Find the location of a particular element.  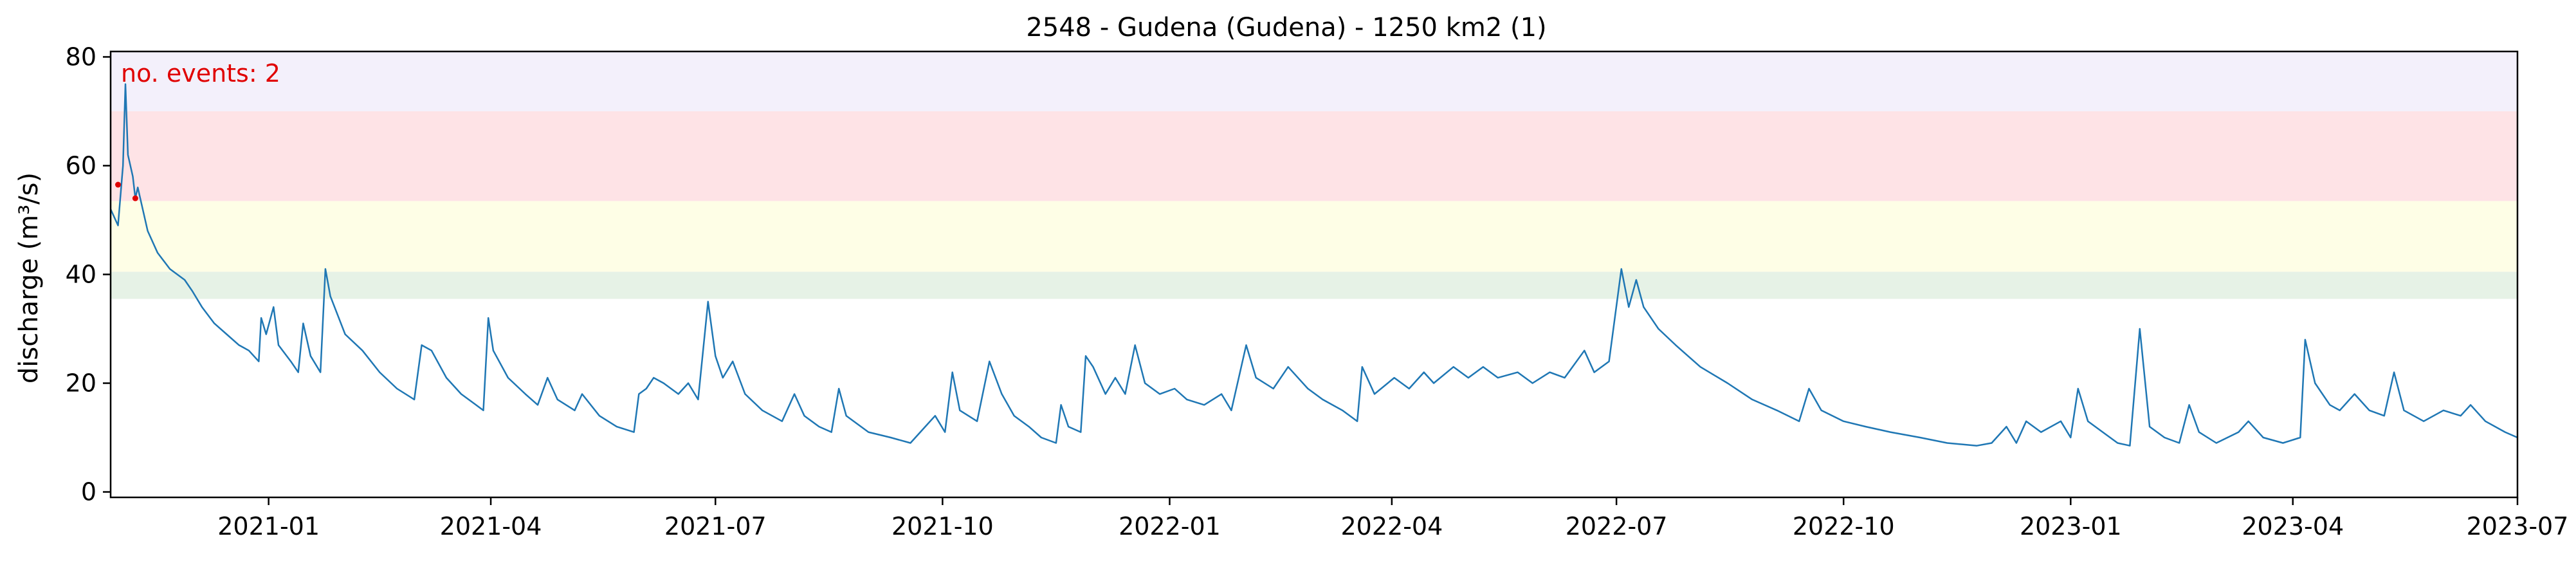

x-tick-label: 2021-10 is located at coordinates (942, 526).